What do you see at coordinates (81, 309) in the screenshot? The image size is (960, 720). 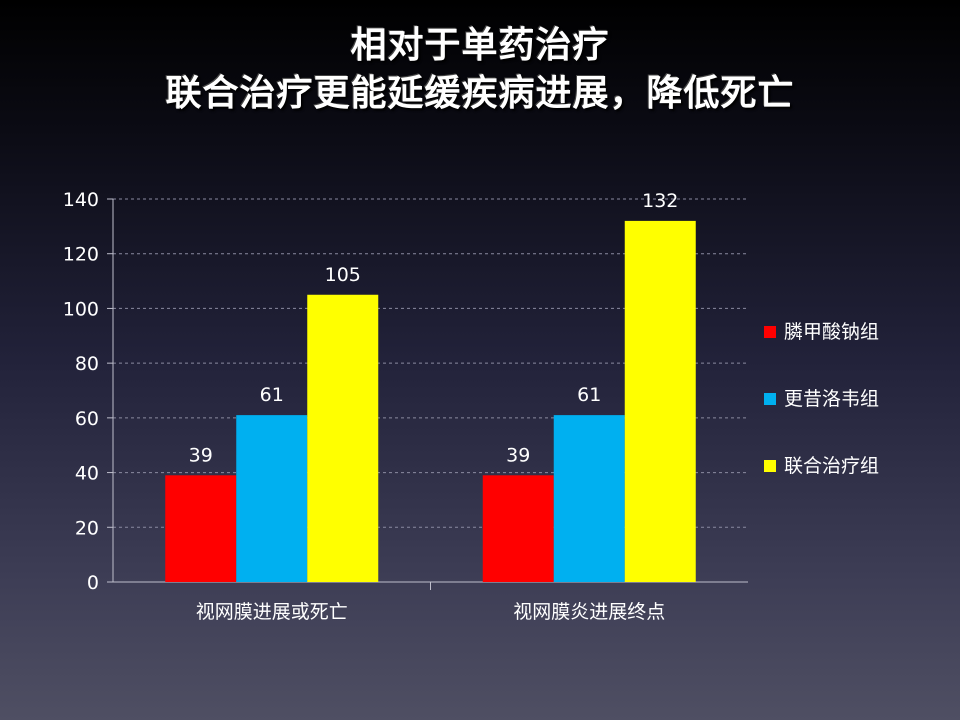 I see `y-tick-label: 100` at bounding box center [81, 309].